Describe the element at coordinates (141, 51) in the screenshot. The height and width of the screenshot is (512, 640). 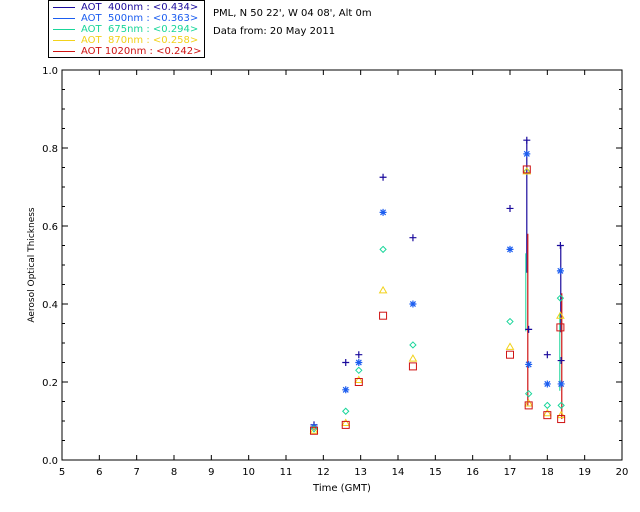
I see `legend-label-1020nm: AOT 1020nm : <0.242>` at that location.